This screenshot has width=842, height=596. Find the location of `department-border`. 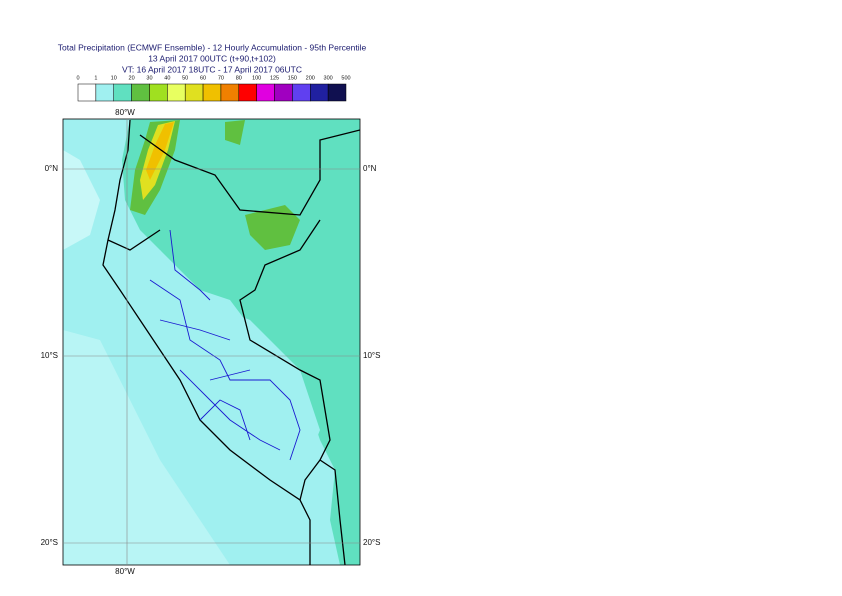

department-border is located at coordinates (225, 345).